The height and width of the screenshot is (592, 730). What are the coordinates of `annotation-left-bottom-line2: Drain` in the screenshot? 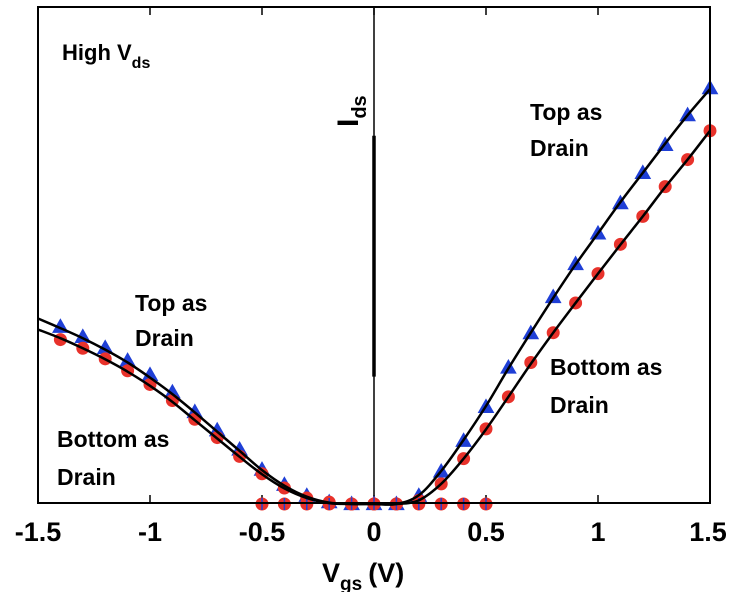 It's located at (86, 477).